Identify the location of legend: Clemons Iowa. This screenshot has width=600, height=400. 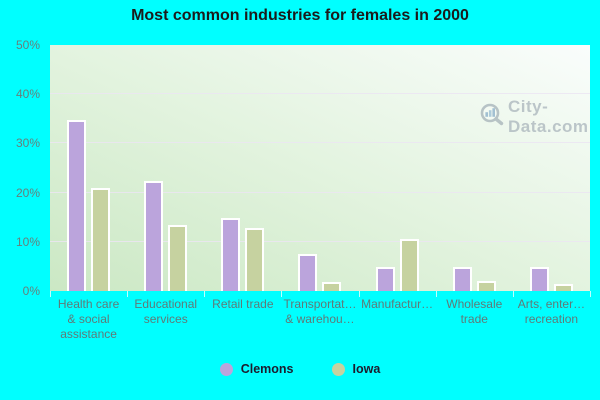
(300, 369).